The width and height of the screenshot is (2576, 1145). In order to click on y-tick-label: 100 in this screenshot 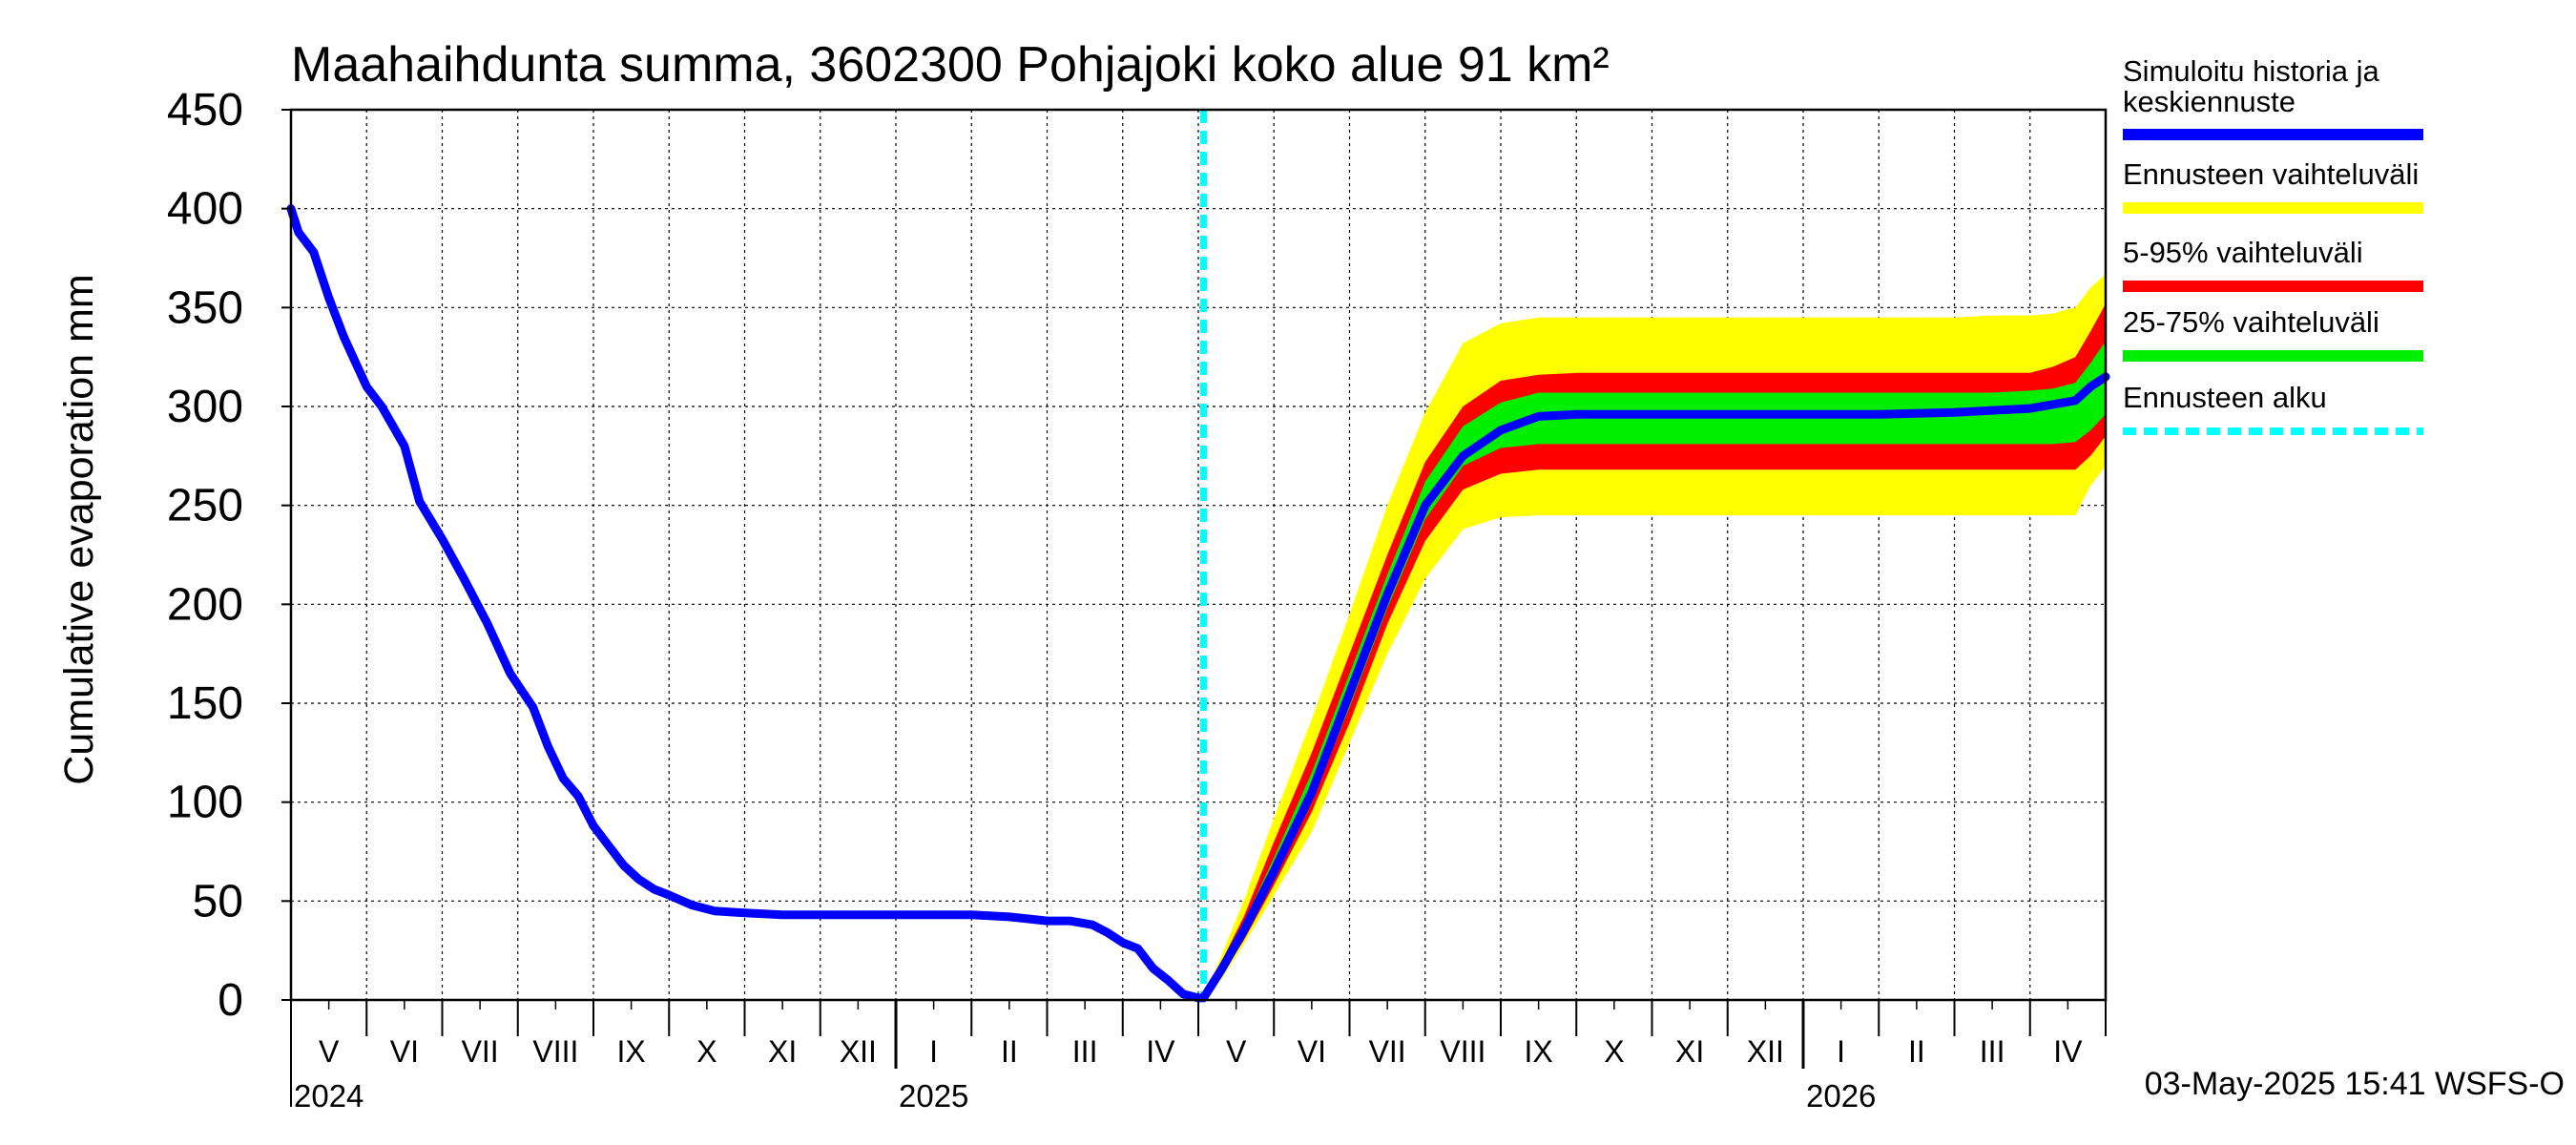, I will do `click(205, 803)`.